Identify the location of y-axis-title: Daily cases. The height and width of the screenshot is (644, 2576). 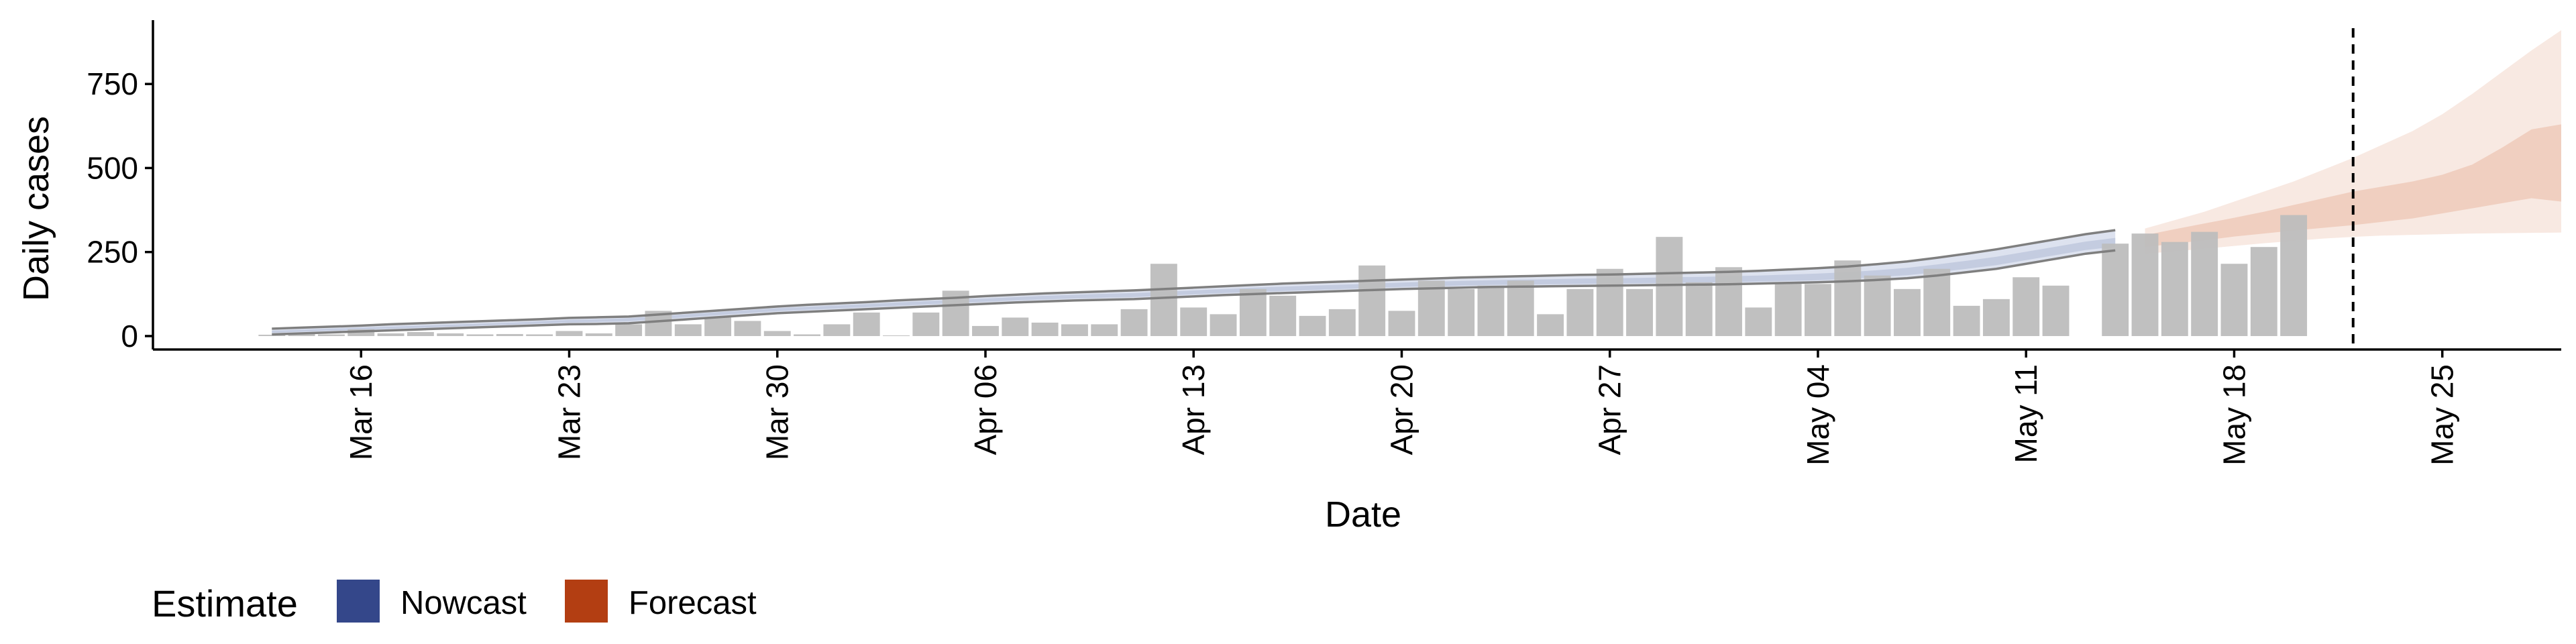
(36, 208).